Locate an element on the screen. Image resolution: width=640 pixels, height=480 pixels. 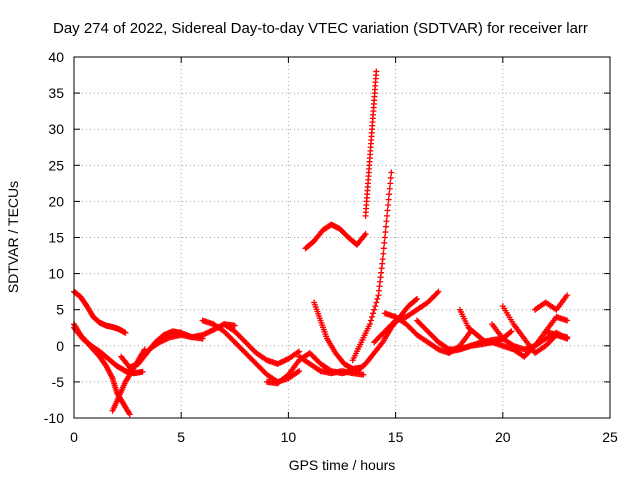
x-tick-label: 0 is located at coordinates (74, 437).